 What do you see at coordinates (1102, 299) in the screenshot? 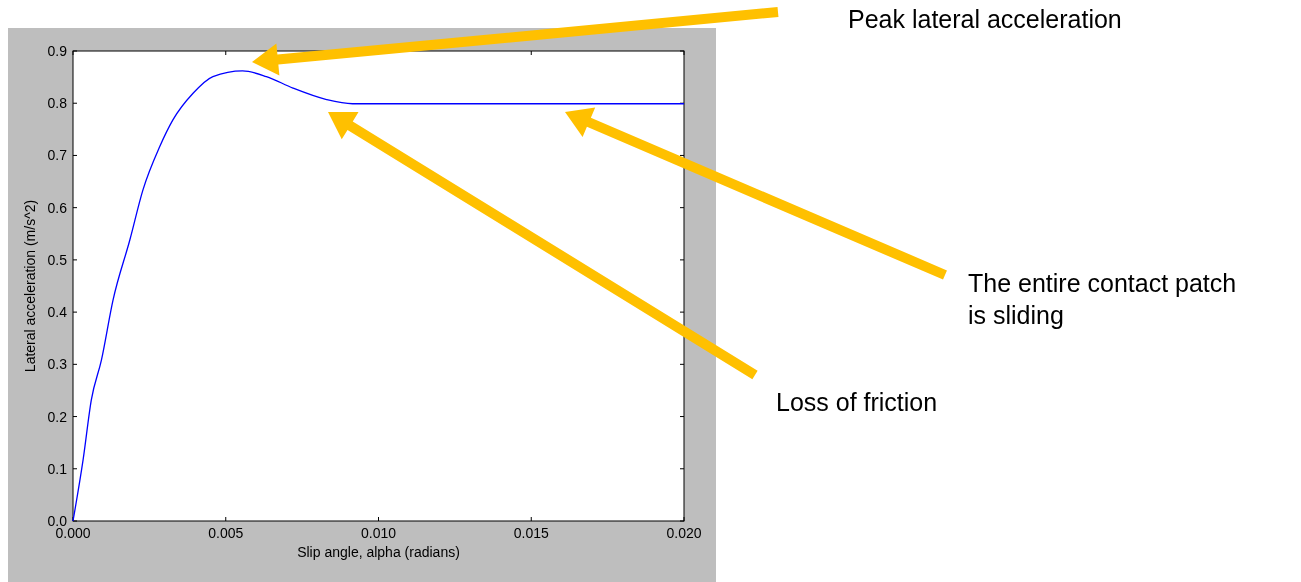
I see `text: The entire contact patch is sliding` at bounding box center [1102, 299].